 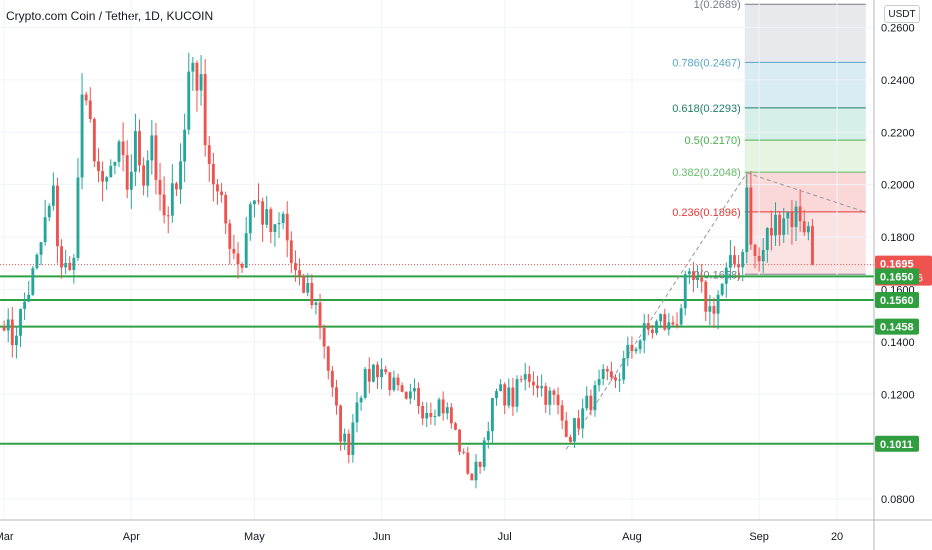 I want to click on x-tick-label: Jun, so click(x=382, y=537).